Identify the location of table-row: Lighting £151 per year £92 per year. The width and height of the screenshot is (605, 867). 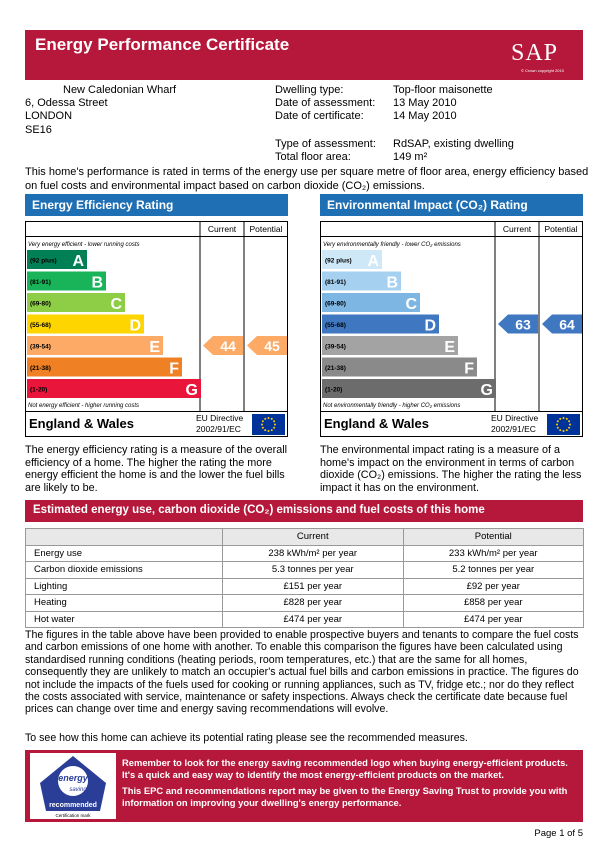
(304, 586).